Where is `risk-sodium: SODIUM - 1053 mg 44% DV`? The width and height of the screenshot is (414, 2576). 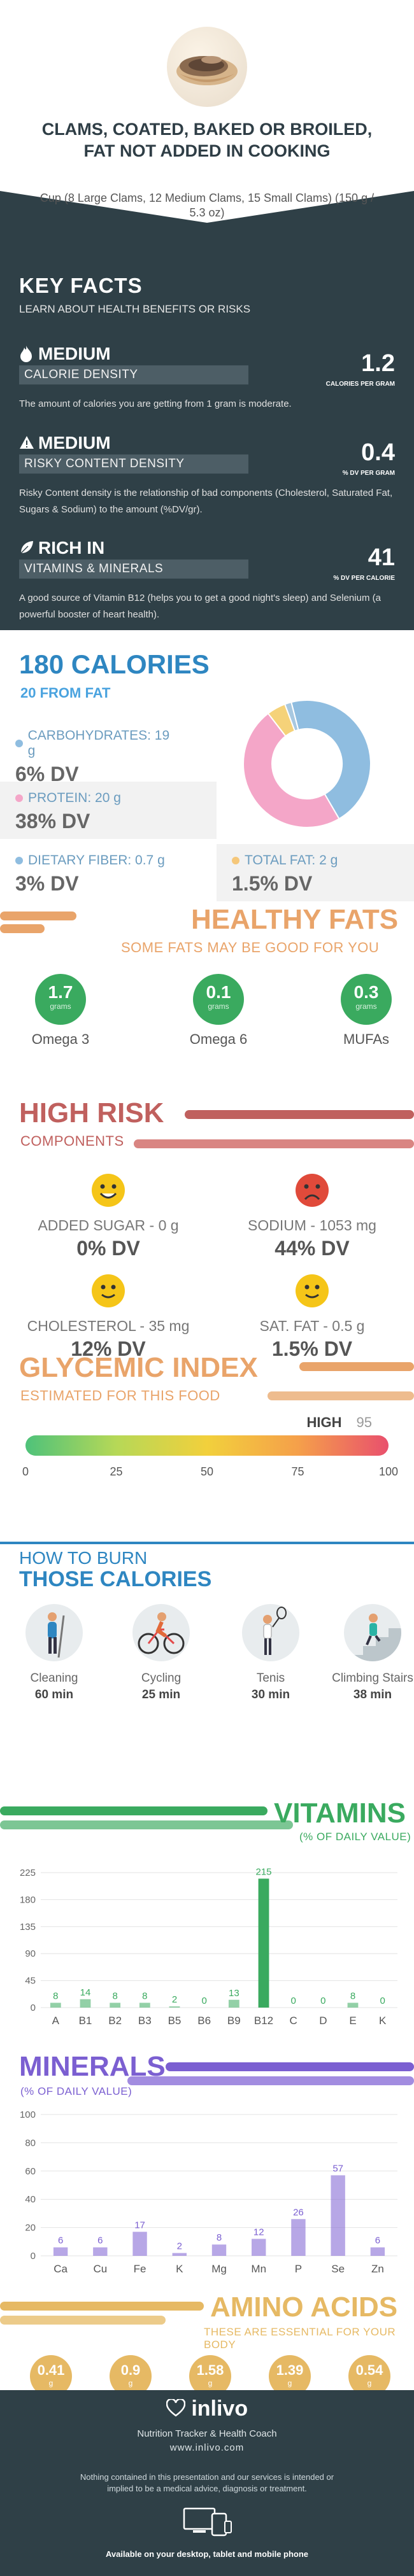
risk-sodium: SODIUM - 1053 mg 44% DV is located at coordinates (312, 1216).